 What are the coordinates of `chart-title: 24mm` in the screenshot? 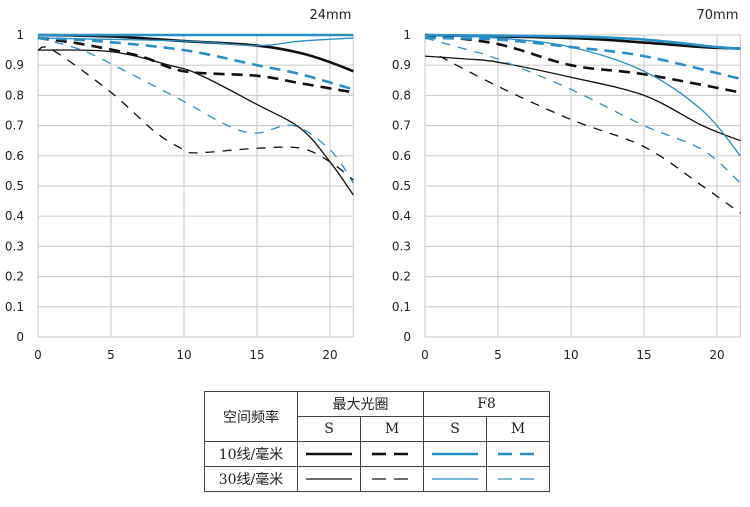 It's located at (330, 15).